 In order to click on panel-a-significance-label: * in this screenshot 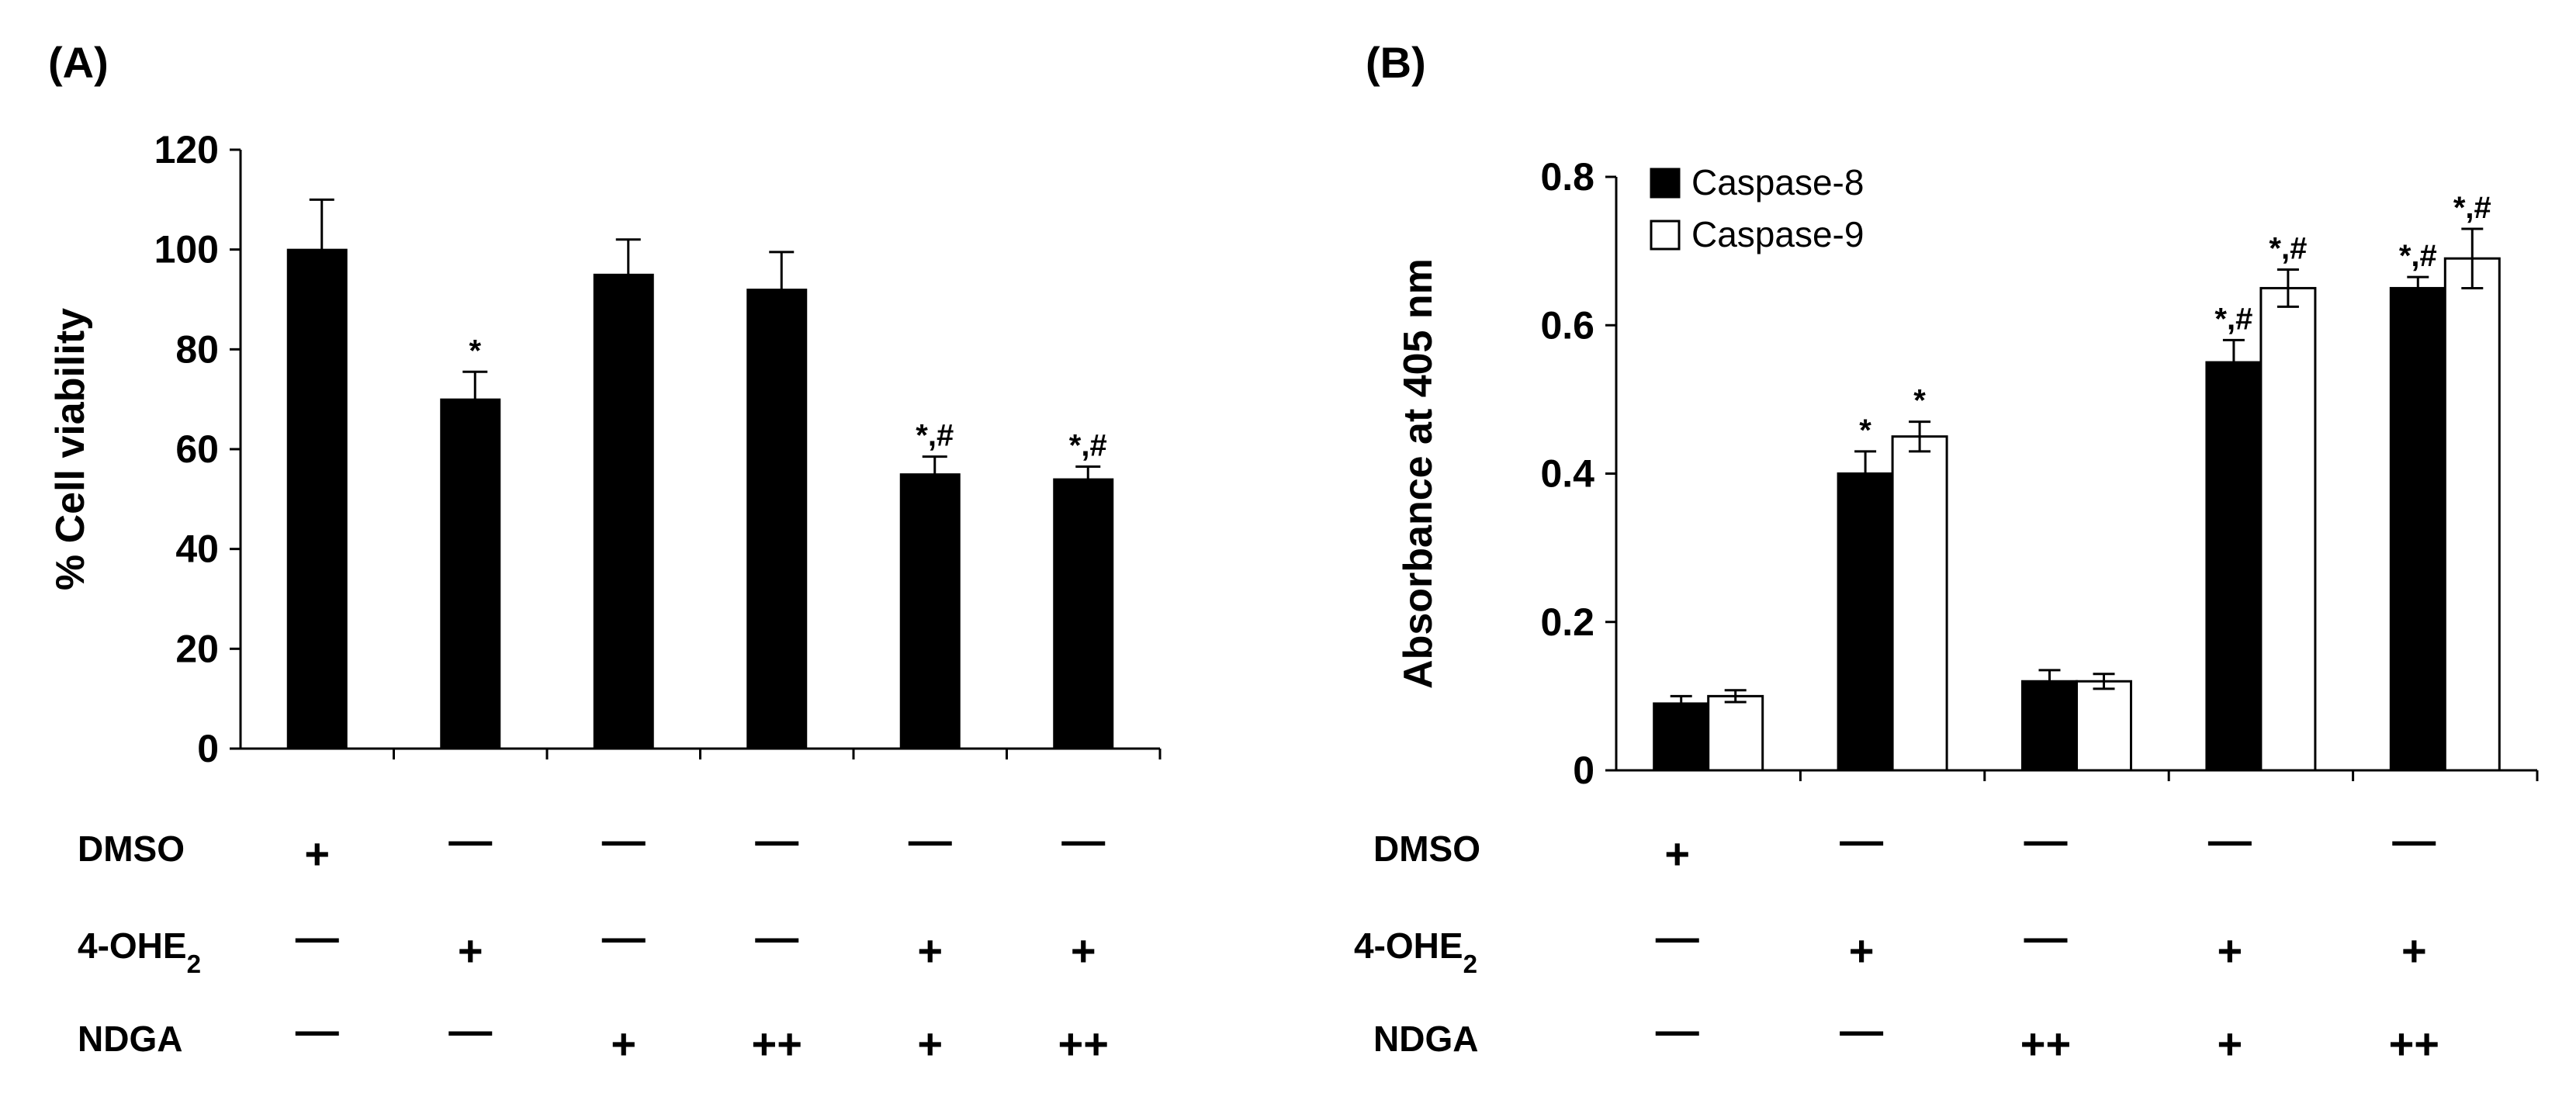, I will do `click(475, 351)`.